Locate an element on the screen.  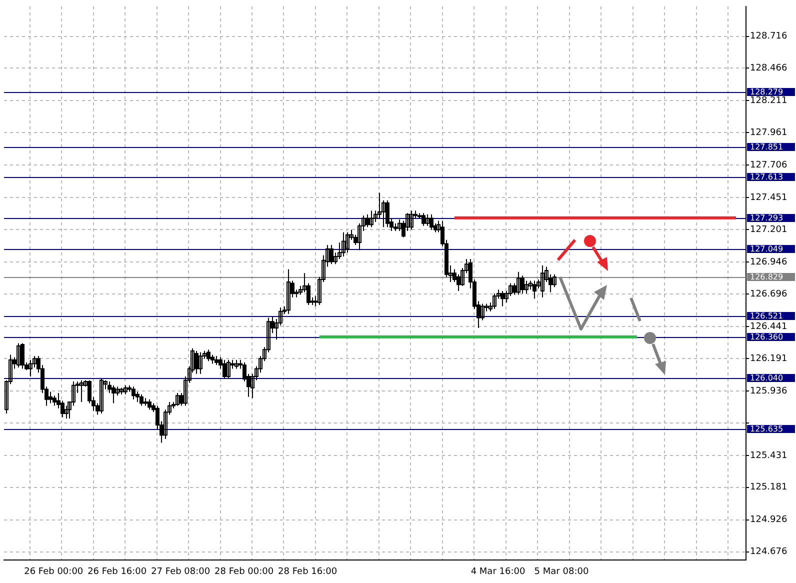
x-tick-label: 28 Feb 00:00 is located at coordinates (244, 571).